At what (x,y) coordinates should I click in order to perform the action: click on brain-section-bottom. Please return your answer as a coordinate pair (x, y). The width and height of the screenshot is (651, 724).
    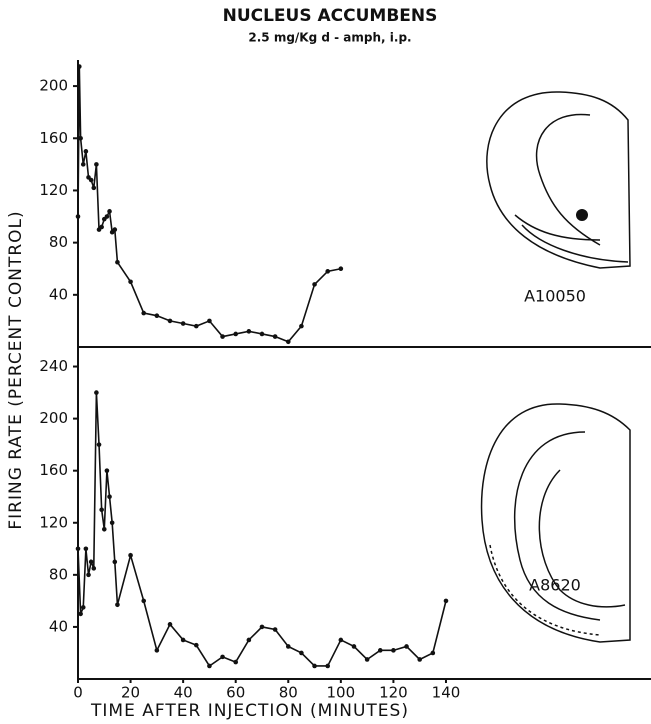
    Looking at the image, I should click on (555, 523).